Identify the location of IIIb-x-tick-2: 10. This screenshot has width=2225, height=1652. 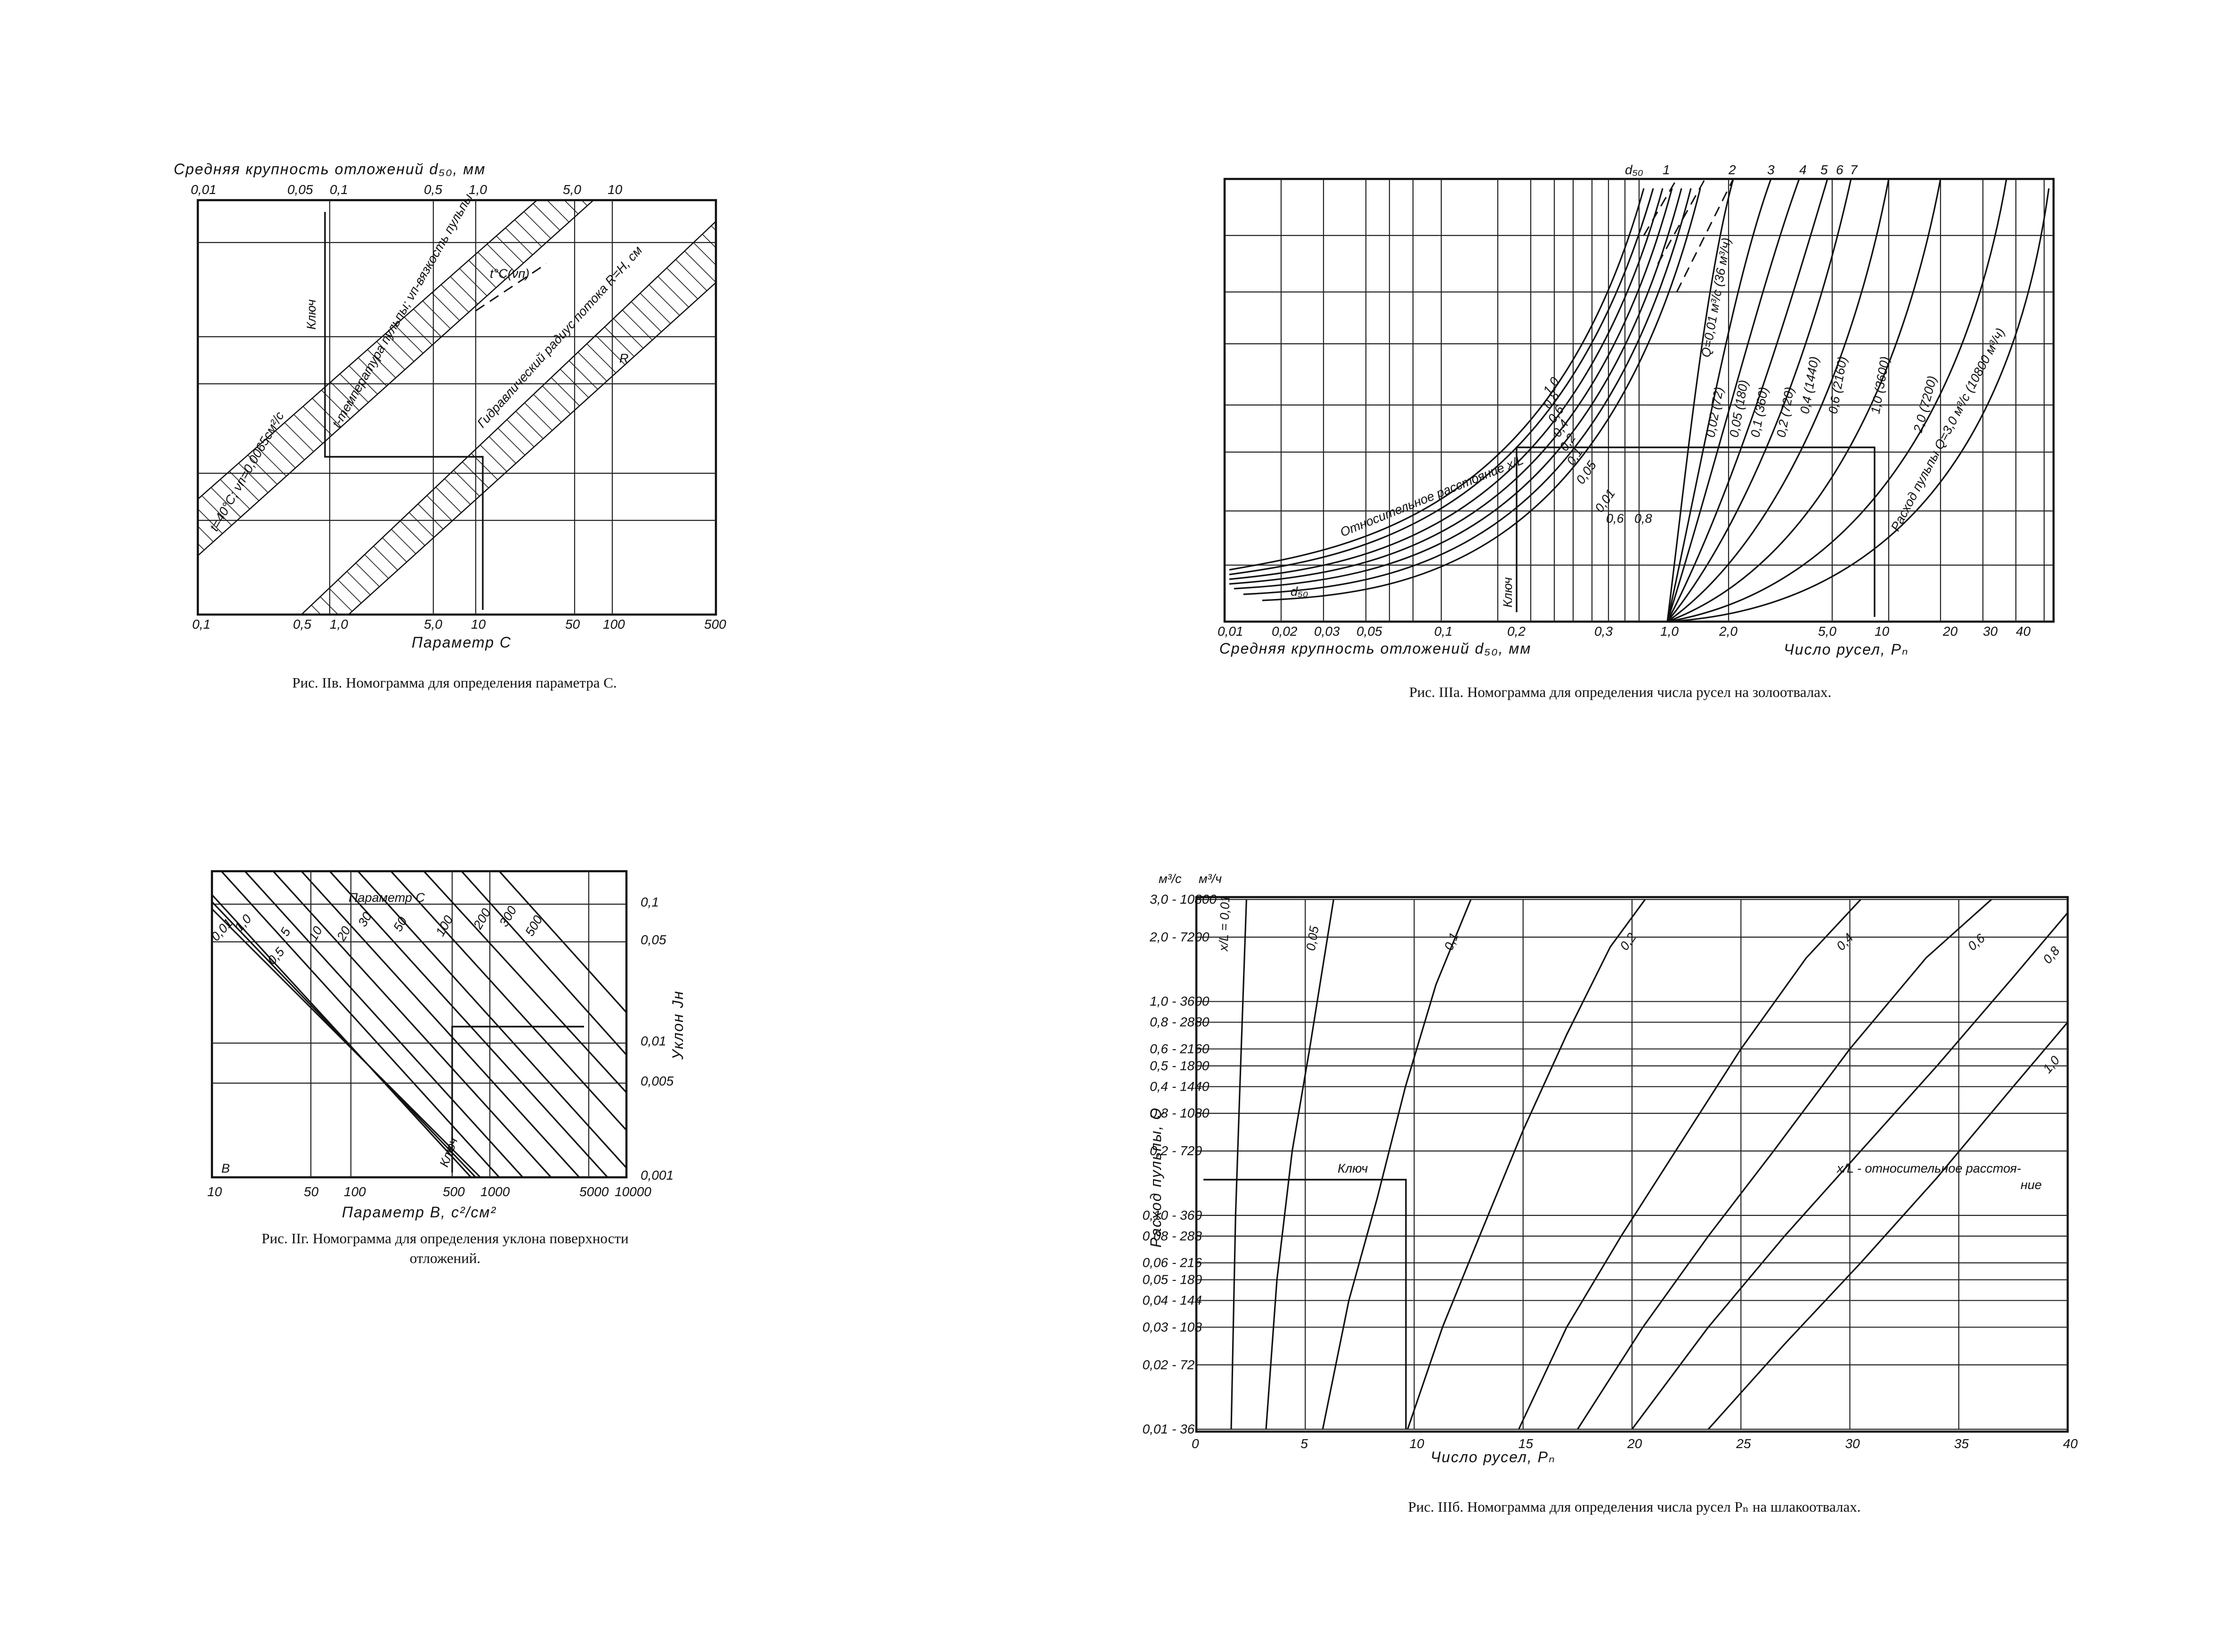
(1417, 1443).